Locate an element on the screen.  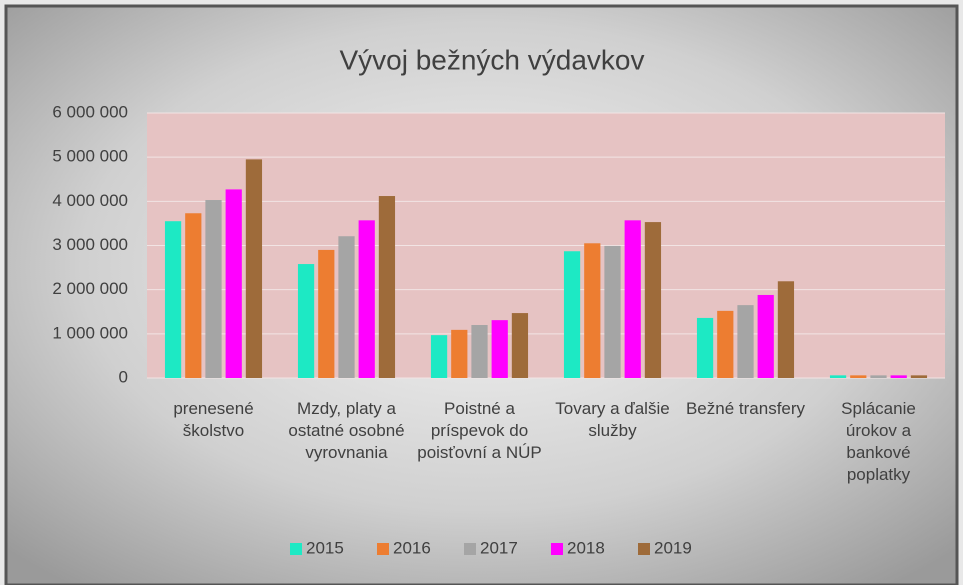
legend-label: 2015 is located at coordinates (325, 547).